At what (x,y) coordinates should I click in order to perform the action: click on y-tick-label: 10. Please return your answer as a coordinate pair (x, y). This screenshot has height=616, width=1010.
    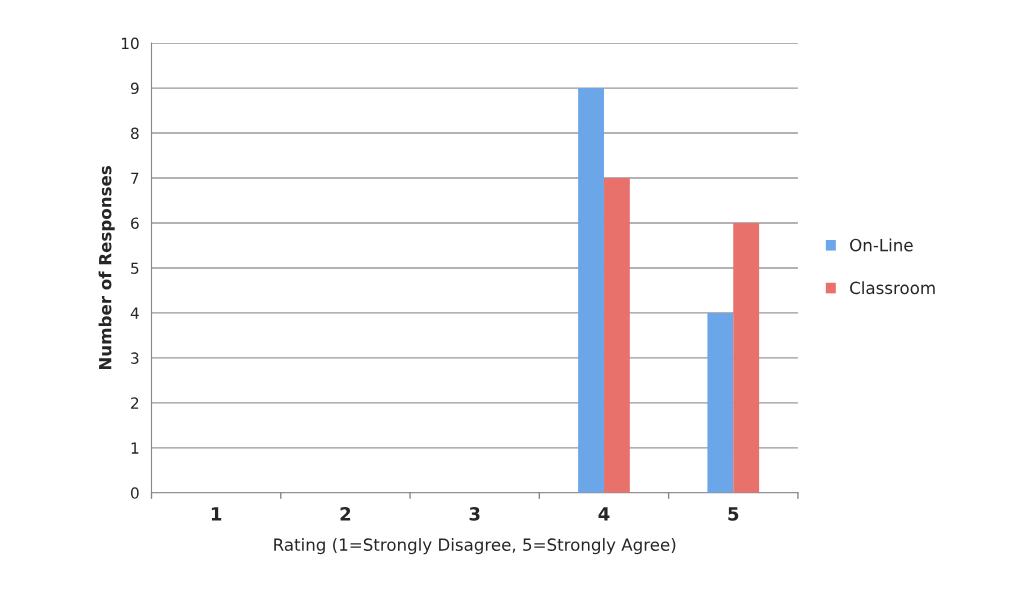
    Looking at the image, I should click on (130, 43).